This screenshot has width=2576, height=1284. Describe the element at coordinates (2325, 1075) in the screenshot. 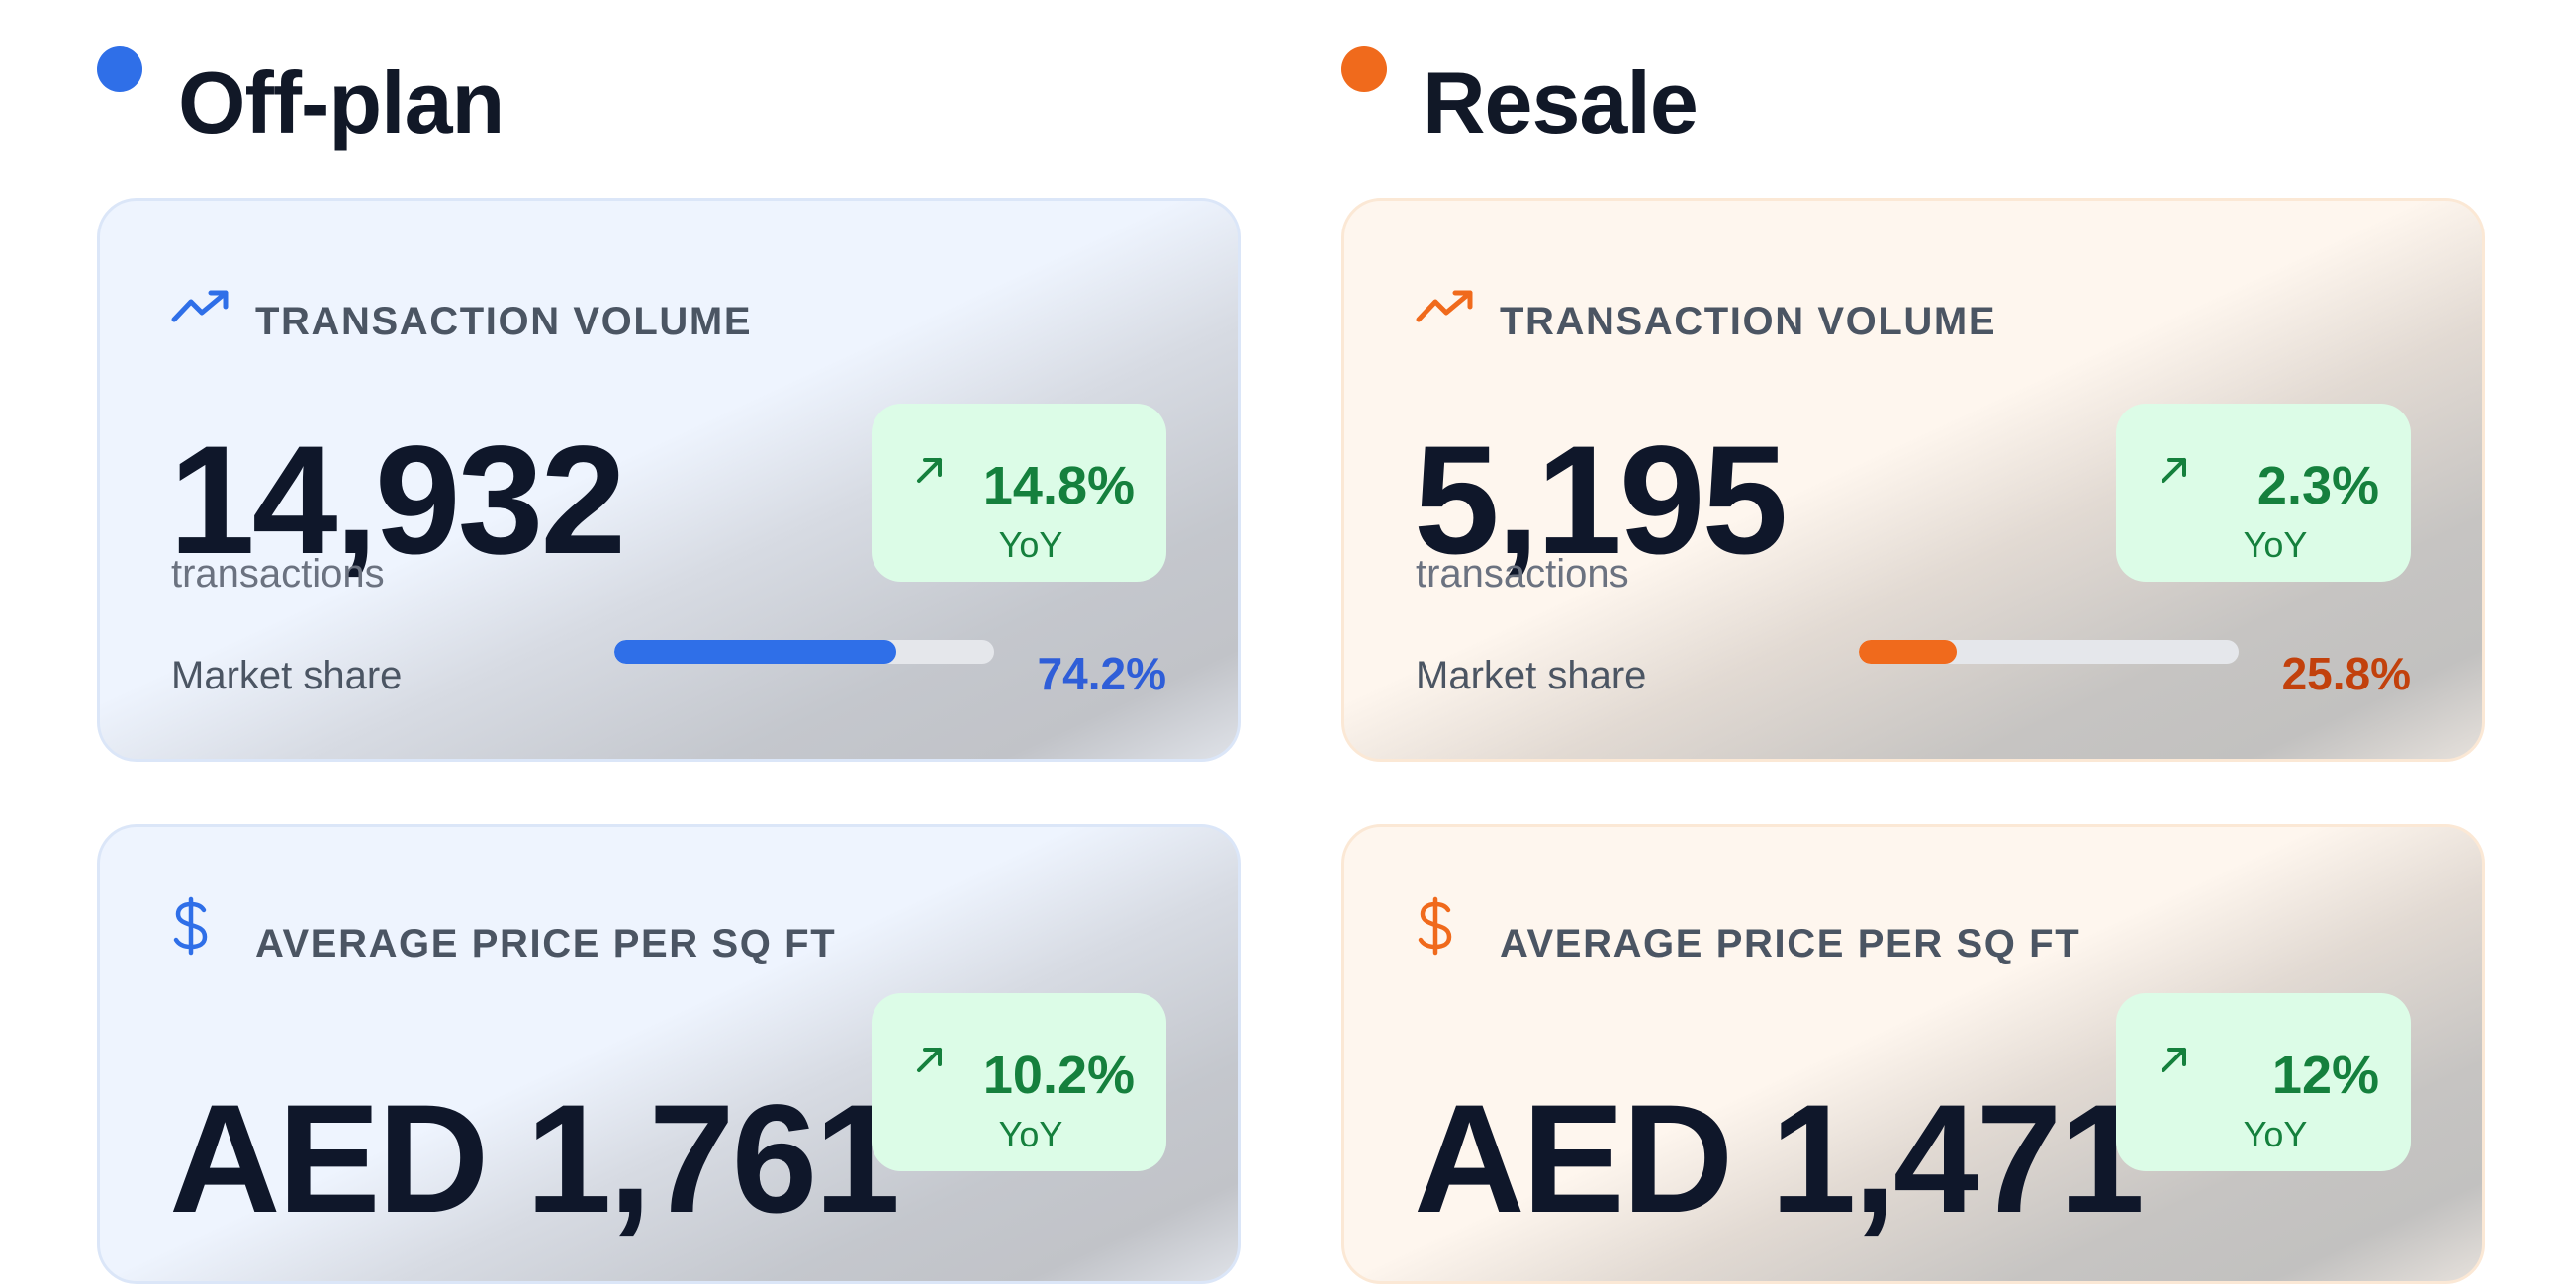

I see `yoy-value: 12%` at that location.